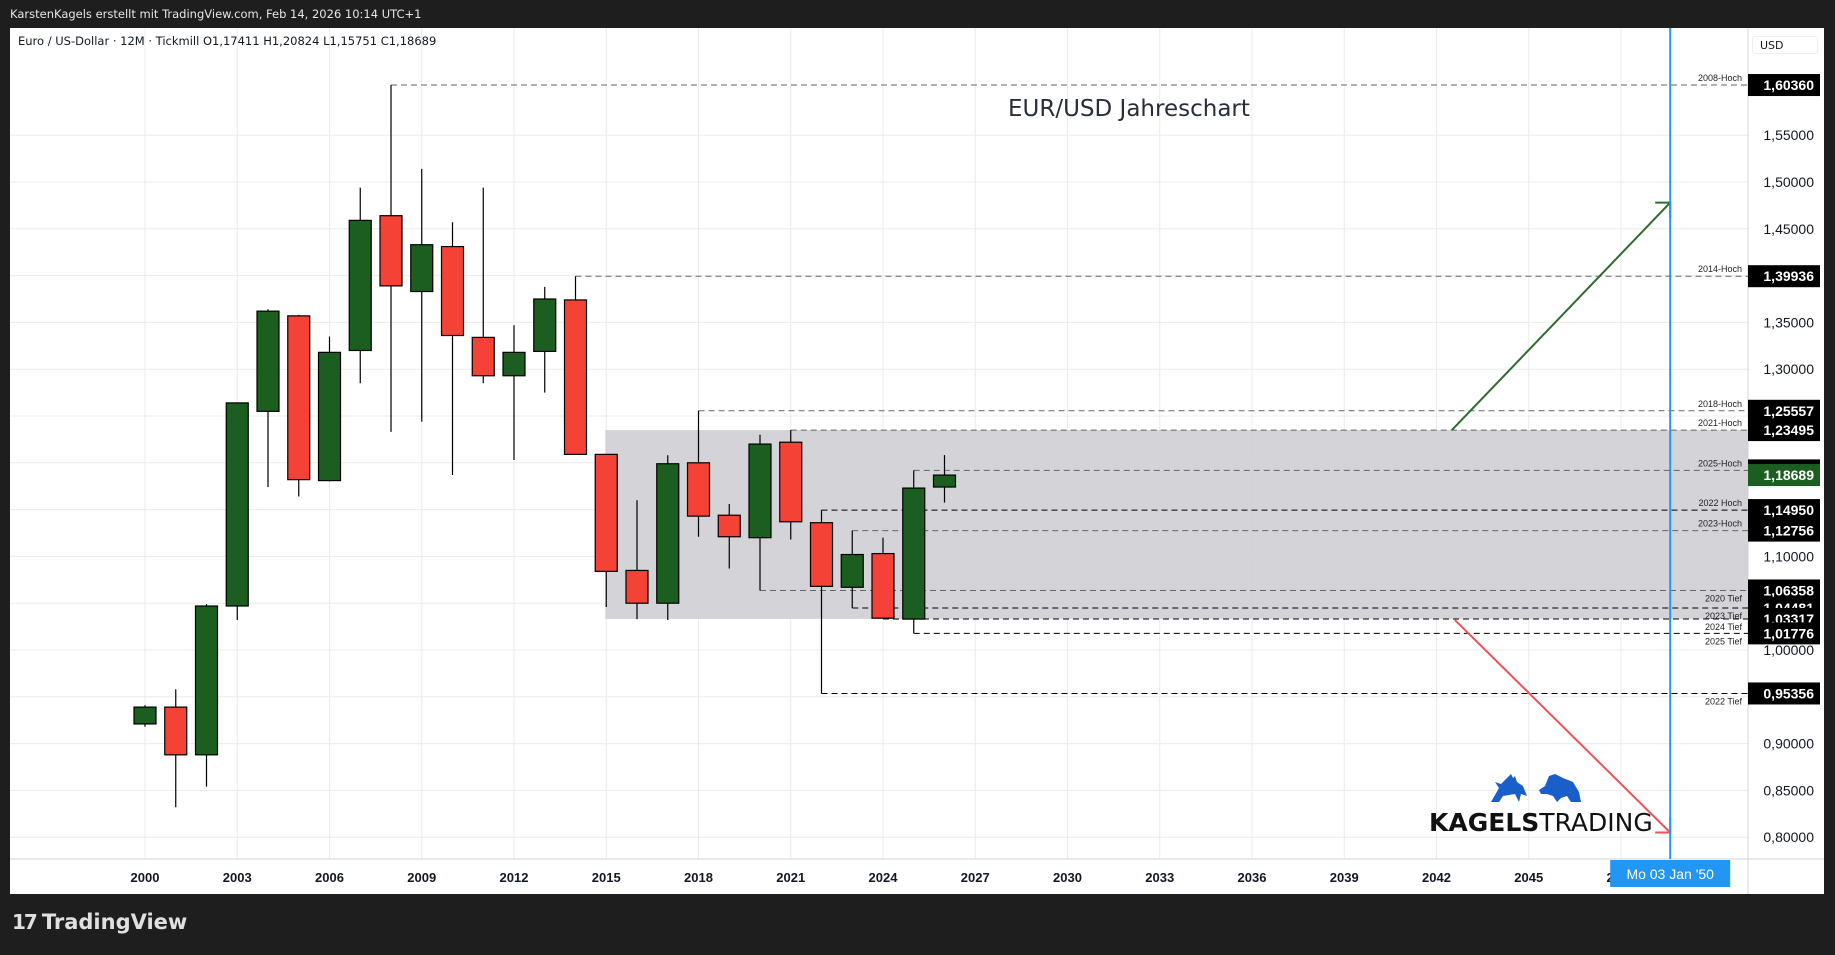 This screenshot has height=955, width=1835. Describe the element at coordinates (176, 731) in the screenshot. I see `candle-2001` at that location.